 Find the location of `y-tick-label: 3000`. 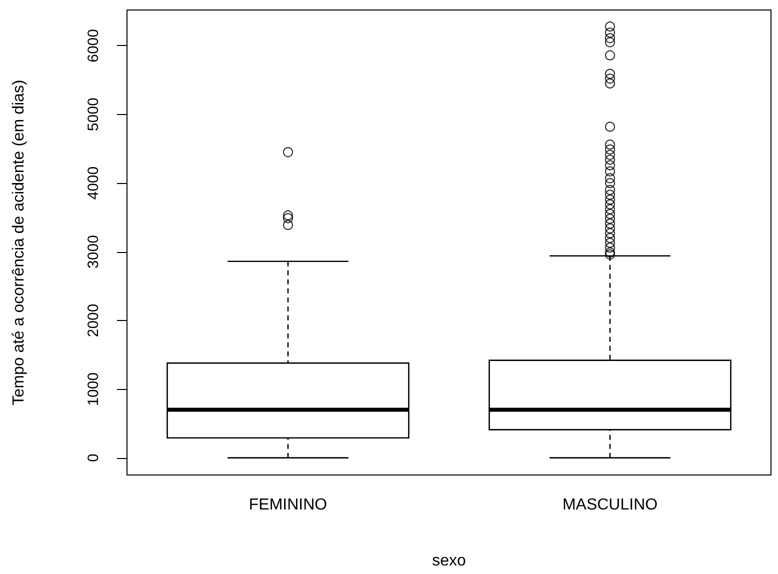

y-tick-label: 3000 is located at coordinates (93, 251).